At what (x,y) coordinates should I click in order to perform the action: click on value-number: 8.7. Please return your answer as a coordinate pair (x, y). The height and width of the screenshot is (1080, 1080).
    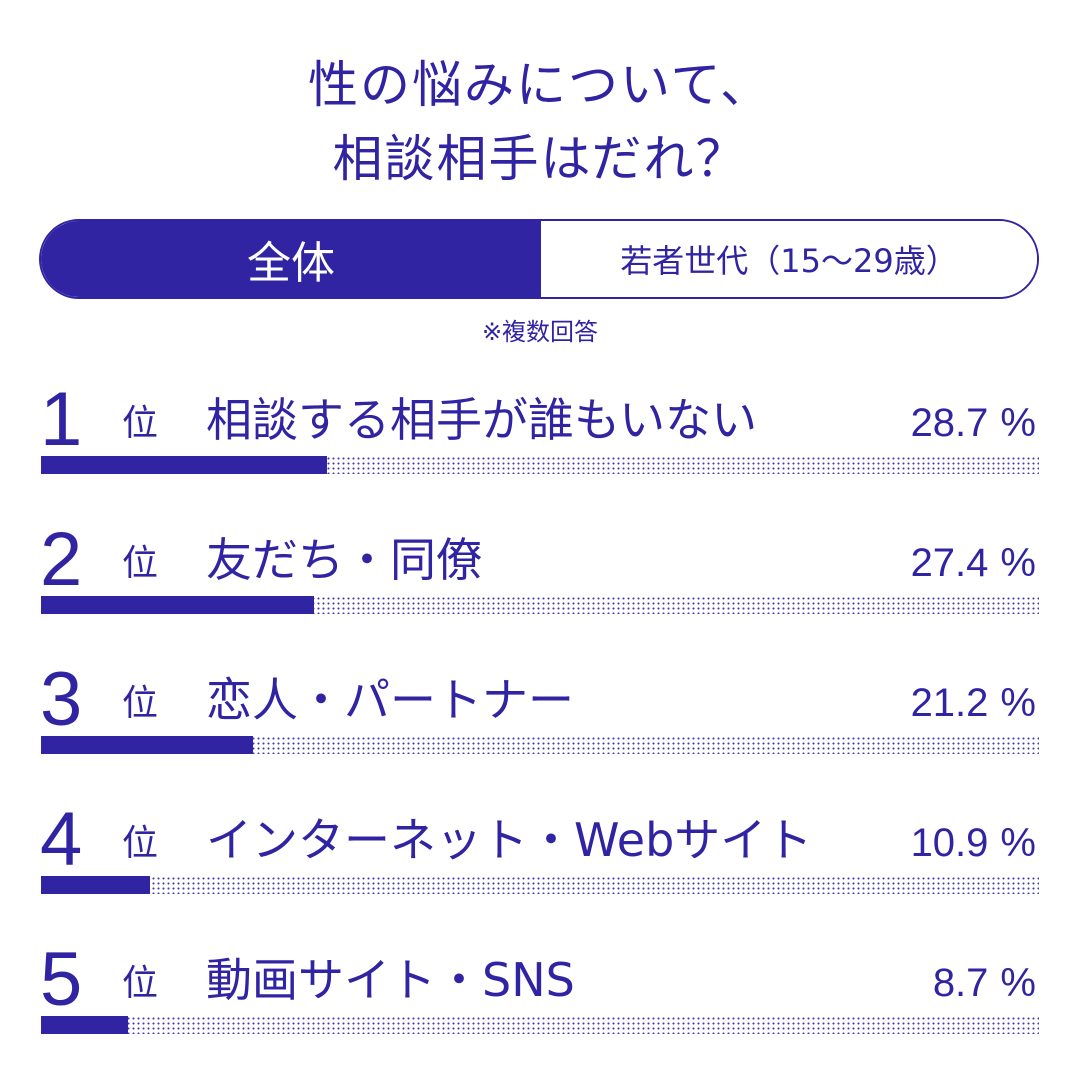
    Looking at the image, I should click on (960, 983).